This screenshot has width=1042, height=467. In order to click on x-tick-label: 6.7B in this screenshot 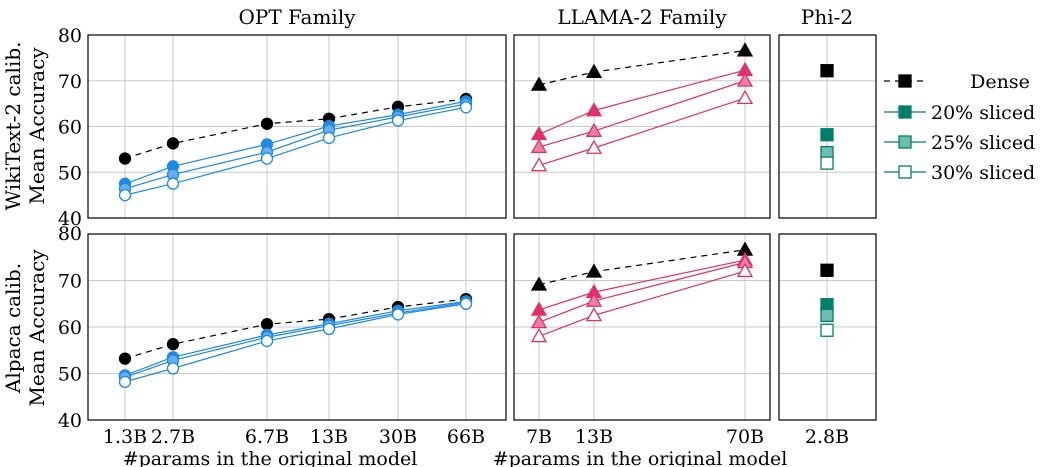, I will do `click(267, 437)`.